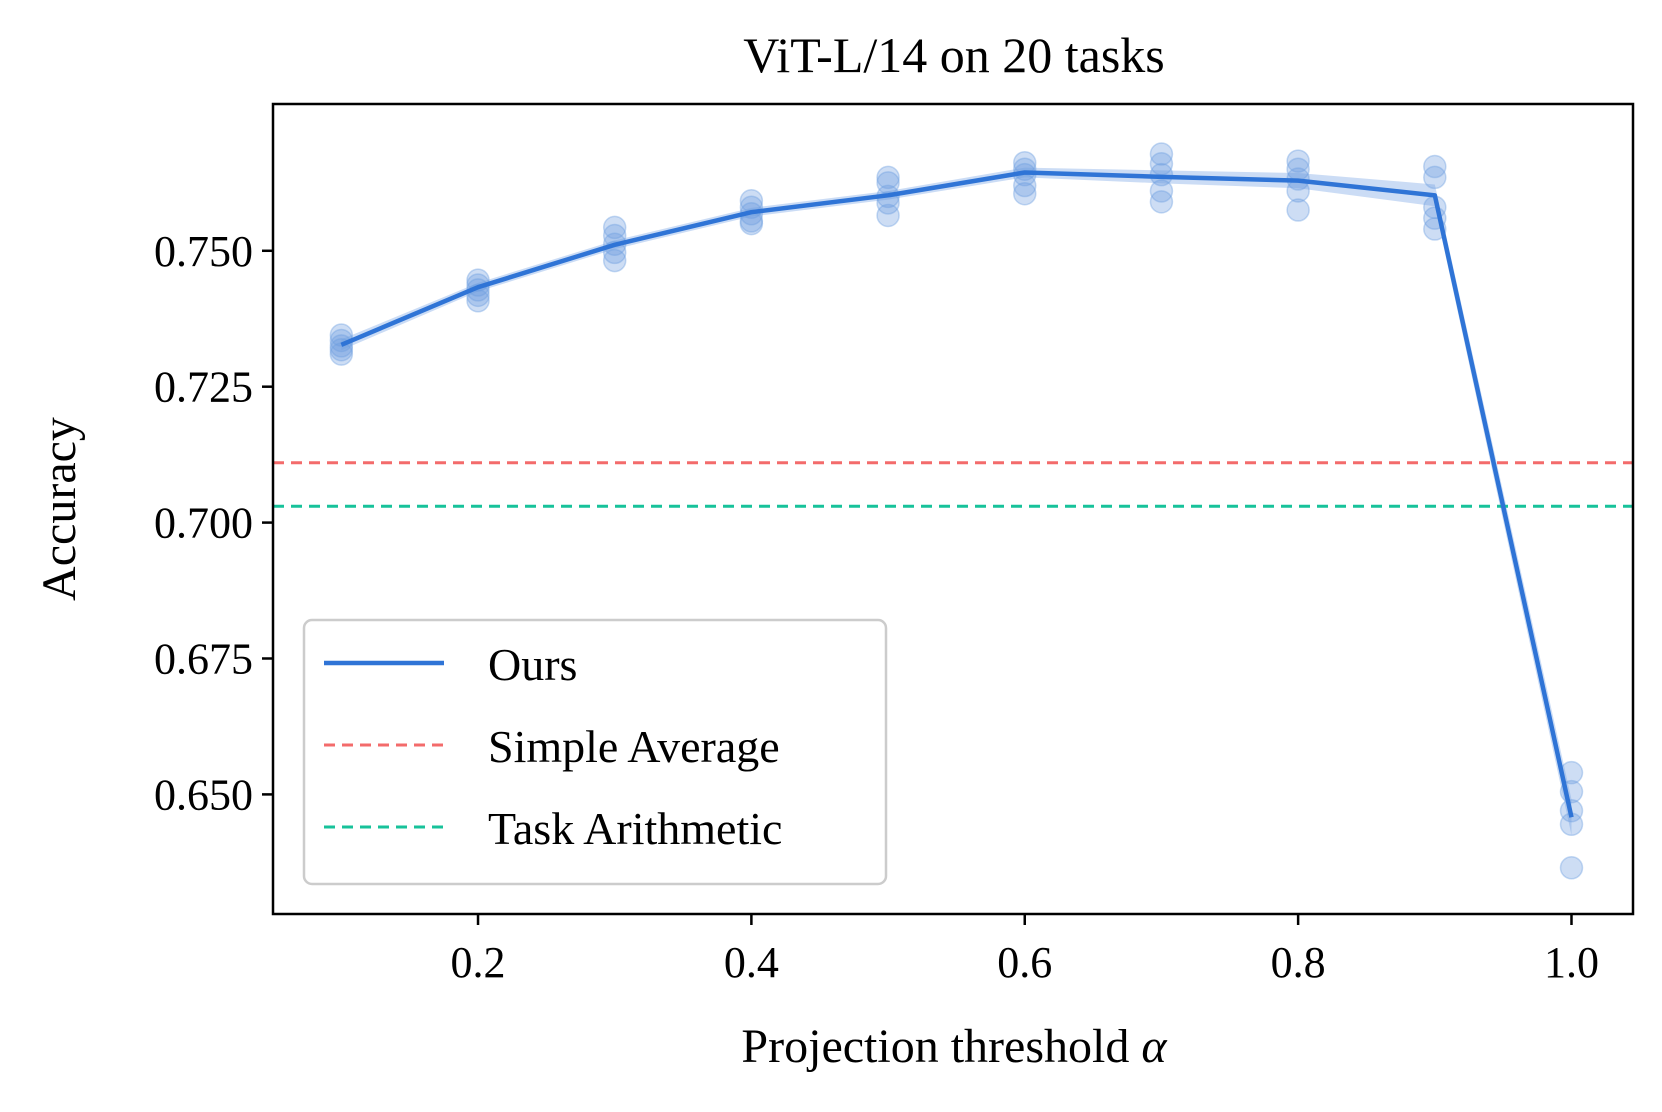 The width and height of the screenshot is (1662, 1112). What do you see at coordinates (635, 828) in the screenshot?
I see `legend-label-task-arithmetic: Task Arithmetic` at bounding box center [635, 828].